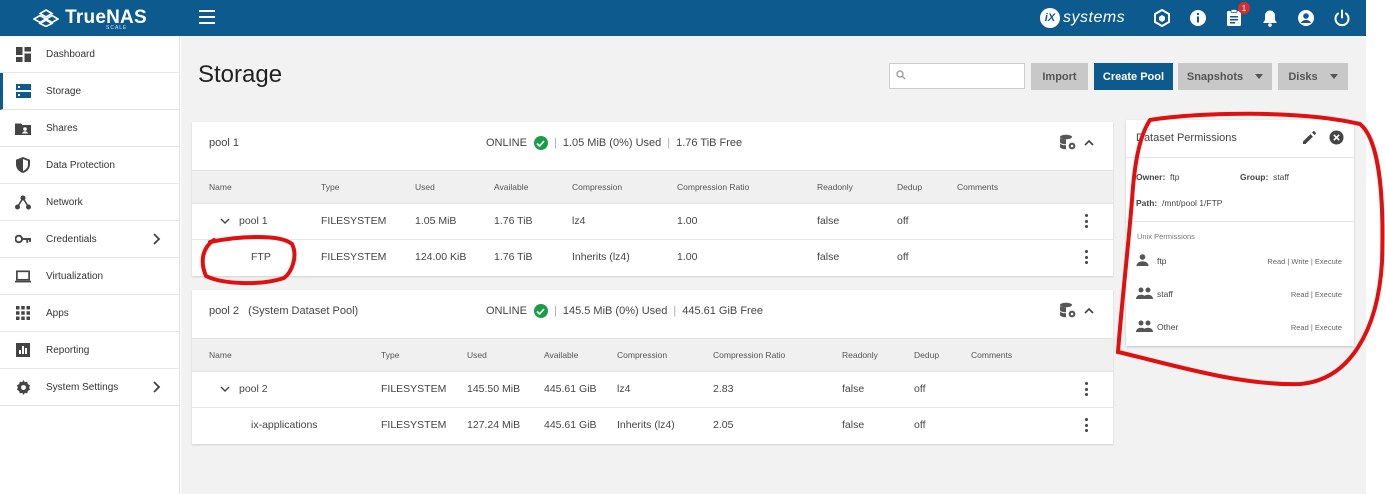 This screenshot has height=494, width=1385. Describe the element at coordinates (1342, 18) in the screenshot. I see `power-icon` at that location.